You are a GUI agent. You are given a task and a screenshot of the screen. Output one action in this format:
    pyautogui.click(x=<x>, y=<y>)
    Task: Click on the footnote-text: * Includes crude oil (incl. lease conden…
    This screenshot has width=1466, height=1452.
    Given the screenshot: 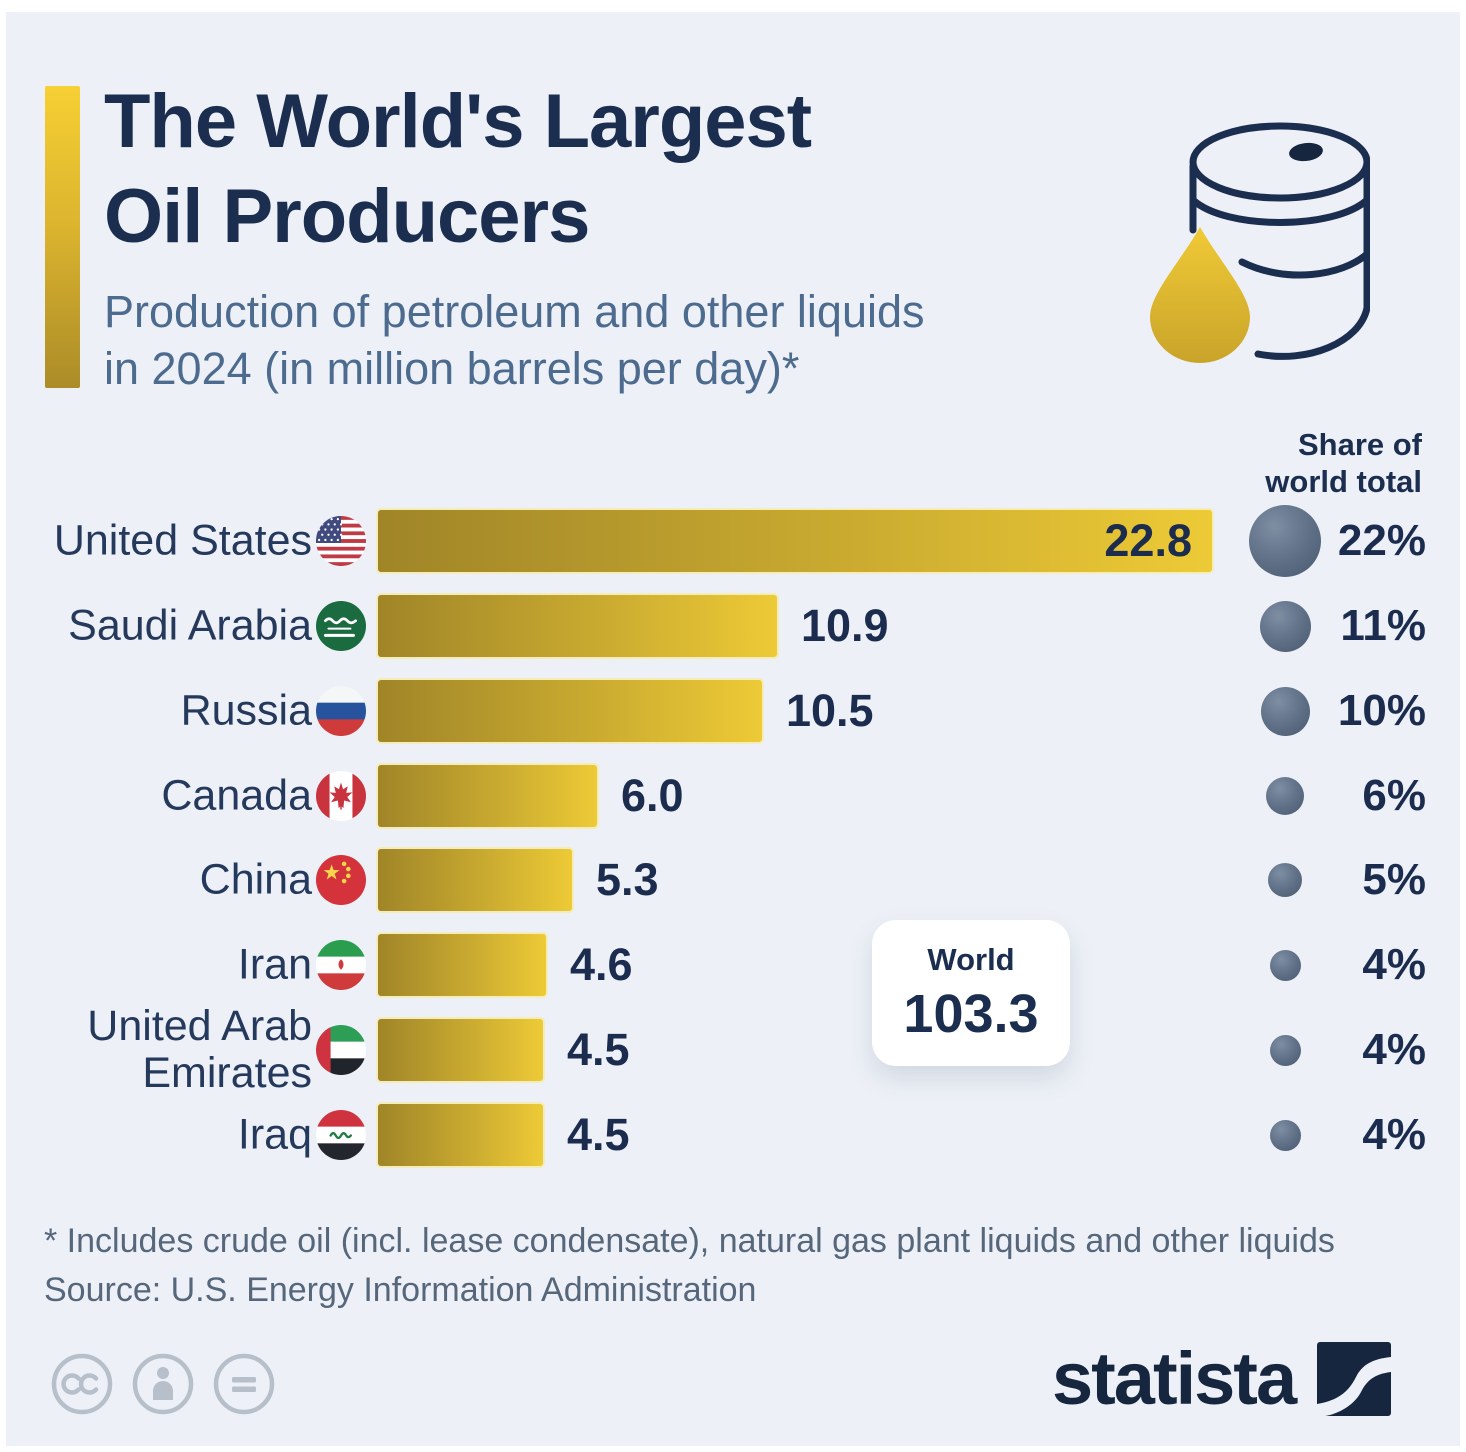 What is the action you would take?
    pyautogui.click(x=689, y=1241)
    